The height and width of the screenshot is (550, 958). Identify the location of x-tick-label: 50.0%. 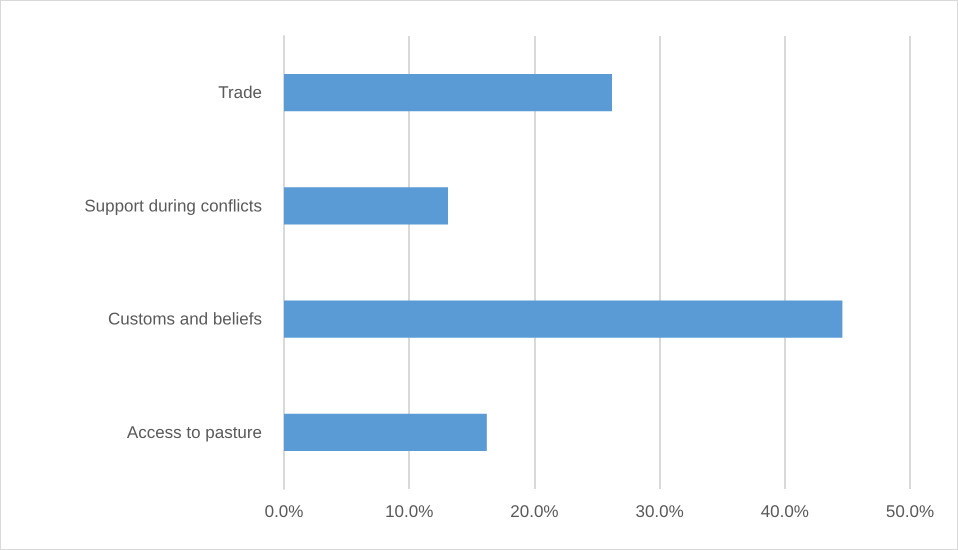
(910, 511).